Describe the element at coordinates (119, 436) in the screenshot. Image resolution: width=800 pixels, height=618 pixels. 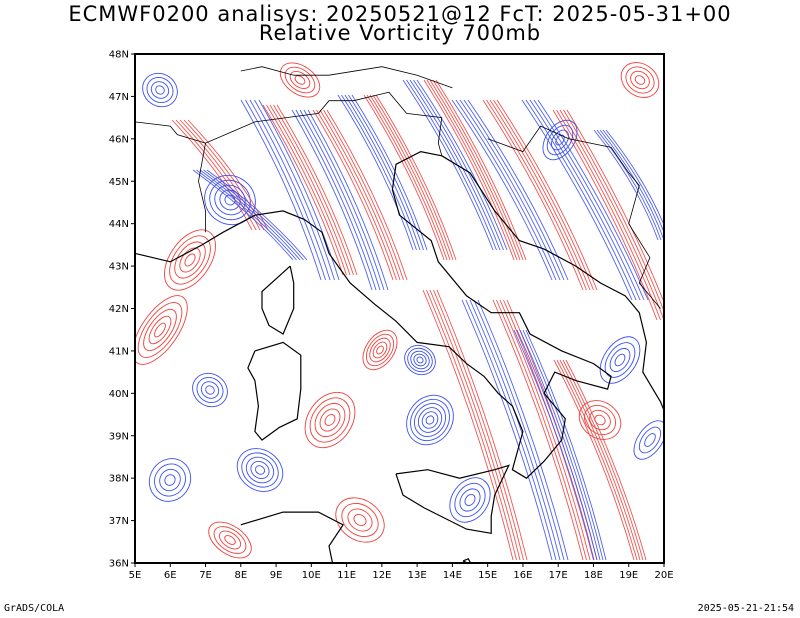
I see `lat-label: 39N` at that location.